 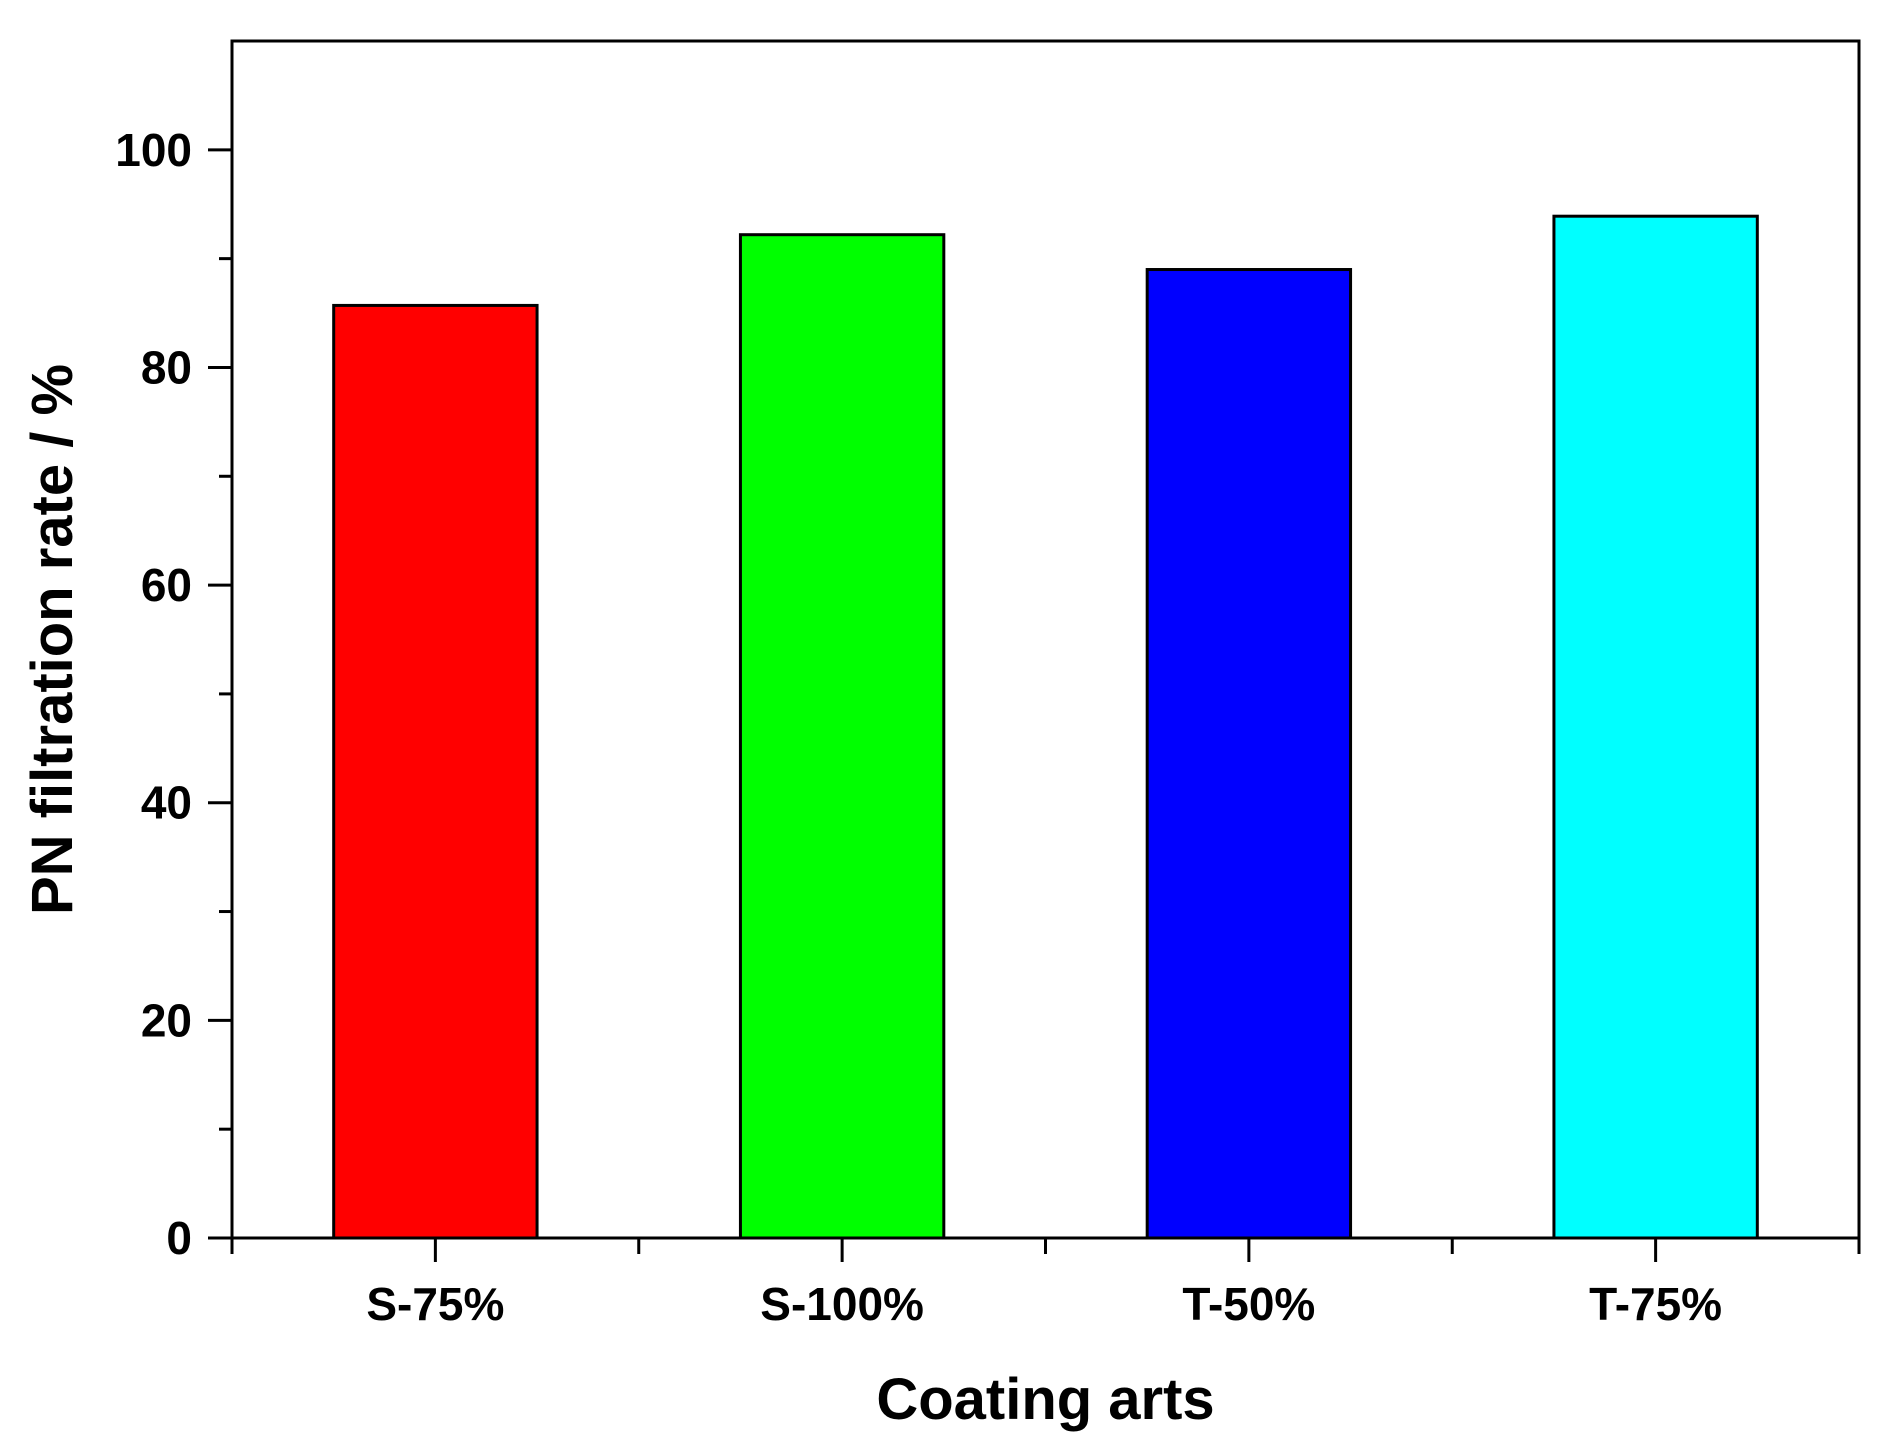 What do you see at coordinates (153, 150) in the screenshot?
I see `y-tick-label: 100` at bounding box center [153, 150].